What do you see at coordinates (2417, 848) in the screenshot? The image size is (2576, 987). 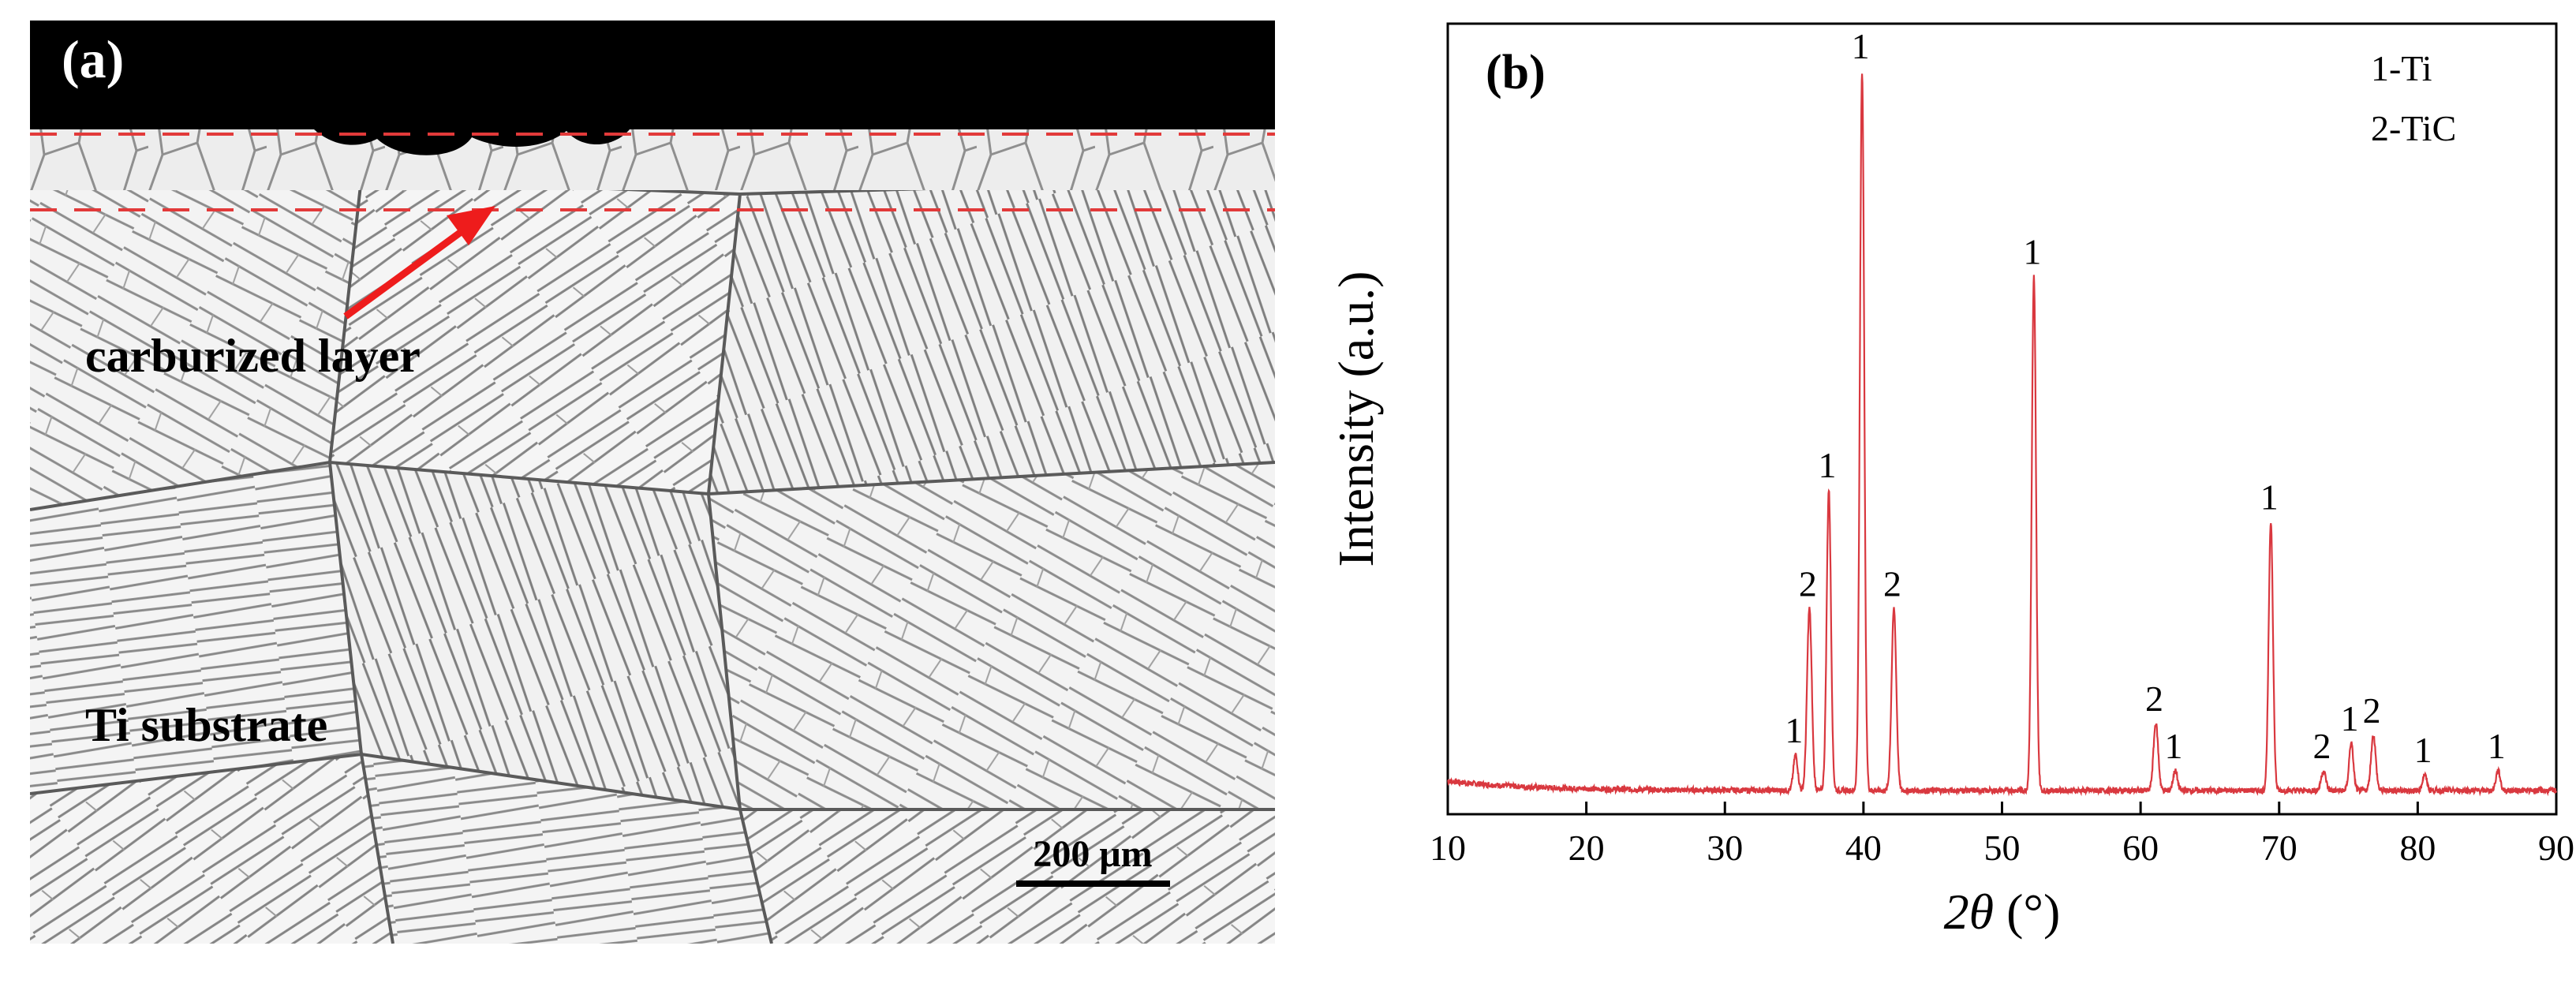 I see `x-tick-label-80: 80` at bounding box center [2417, 848].